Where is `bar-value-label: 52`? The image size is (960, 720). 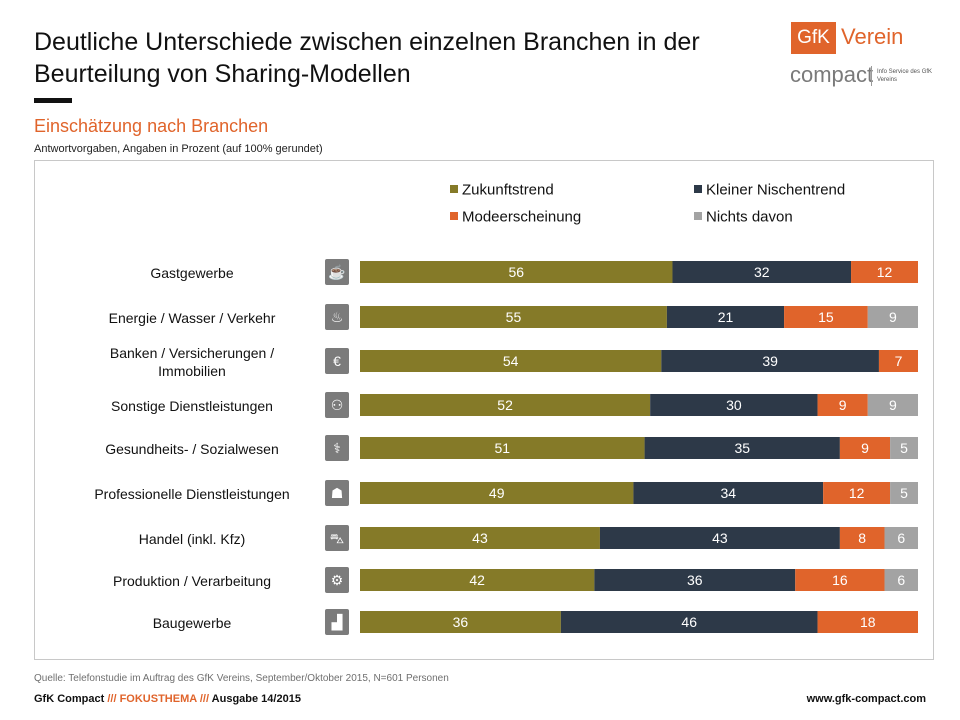 bar-value-label: 52 is located at coordinates (505, 405).